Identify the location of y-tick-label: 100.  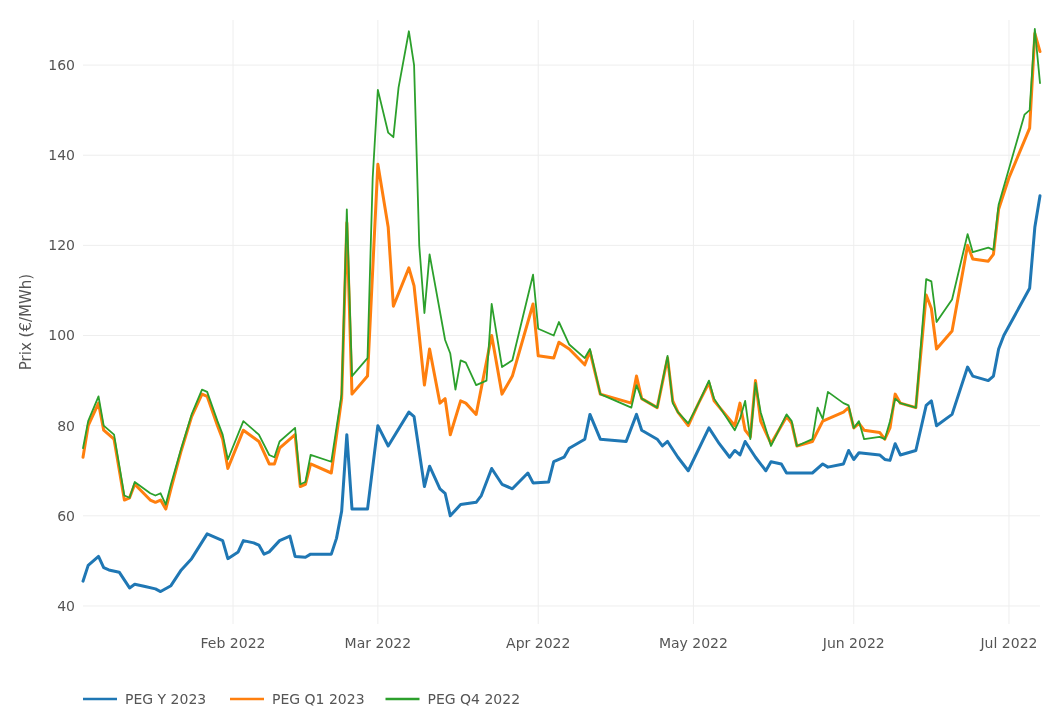
(61, 335).